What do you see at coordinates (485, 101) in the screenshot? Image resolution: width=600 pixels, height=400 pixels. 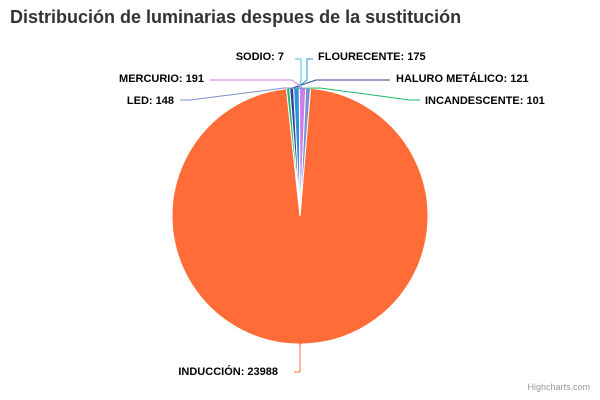 I see `data-label-incandescente: INCANDESCENTE: 101` at bounding box center [485, 101].